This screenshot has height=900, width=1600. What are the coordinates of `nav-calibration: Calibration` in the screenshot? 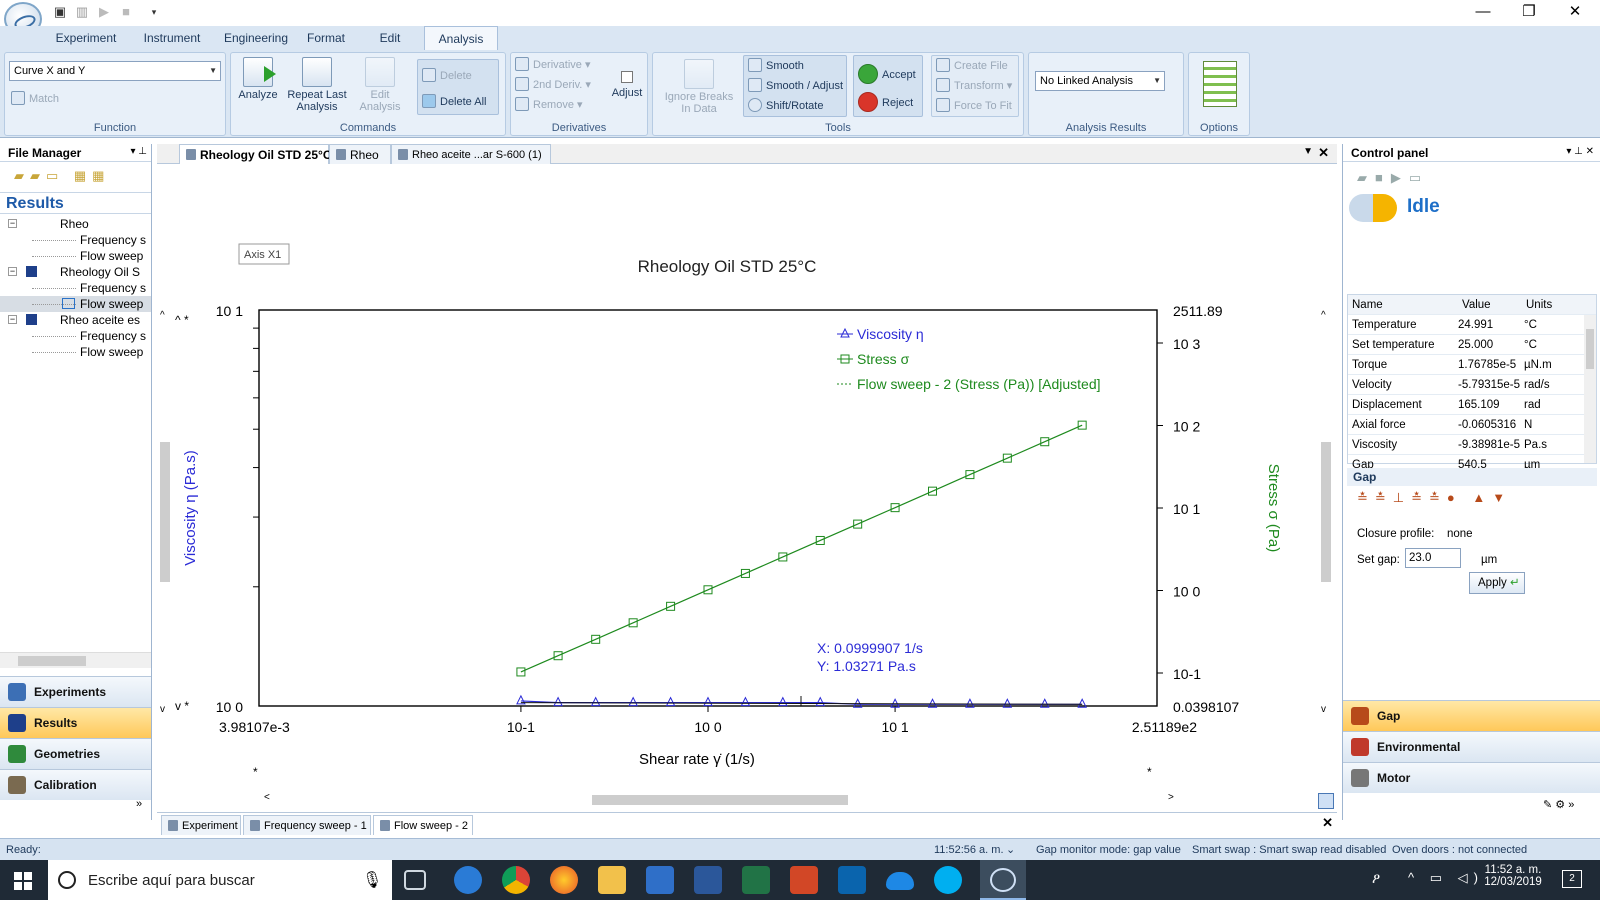 It's located at (75, 784).